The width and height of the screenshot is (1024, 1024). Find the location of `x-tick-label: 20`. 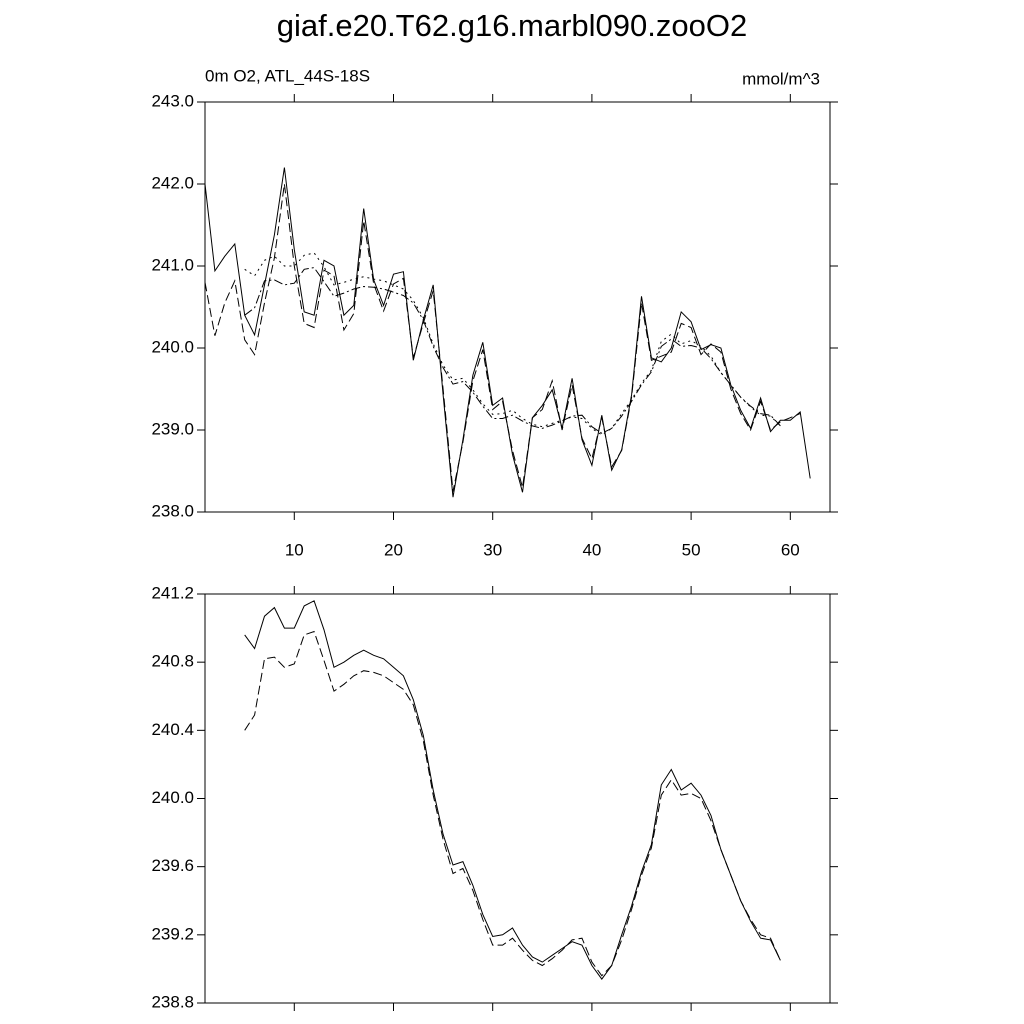

x-tick-label: 20 is located at coordinates (393, 549).